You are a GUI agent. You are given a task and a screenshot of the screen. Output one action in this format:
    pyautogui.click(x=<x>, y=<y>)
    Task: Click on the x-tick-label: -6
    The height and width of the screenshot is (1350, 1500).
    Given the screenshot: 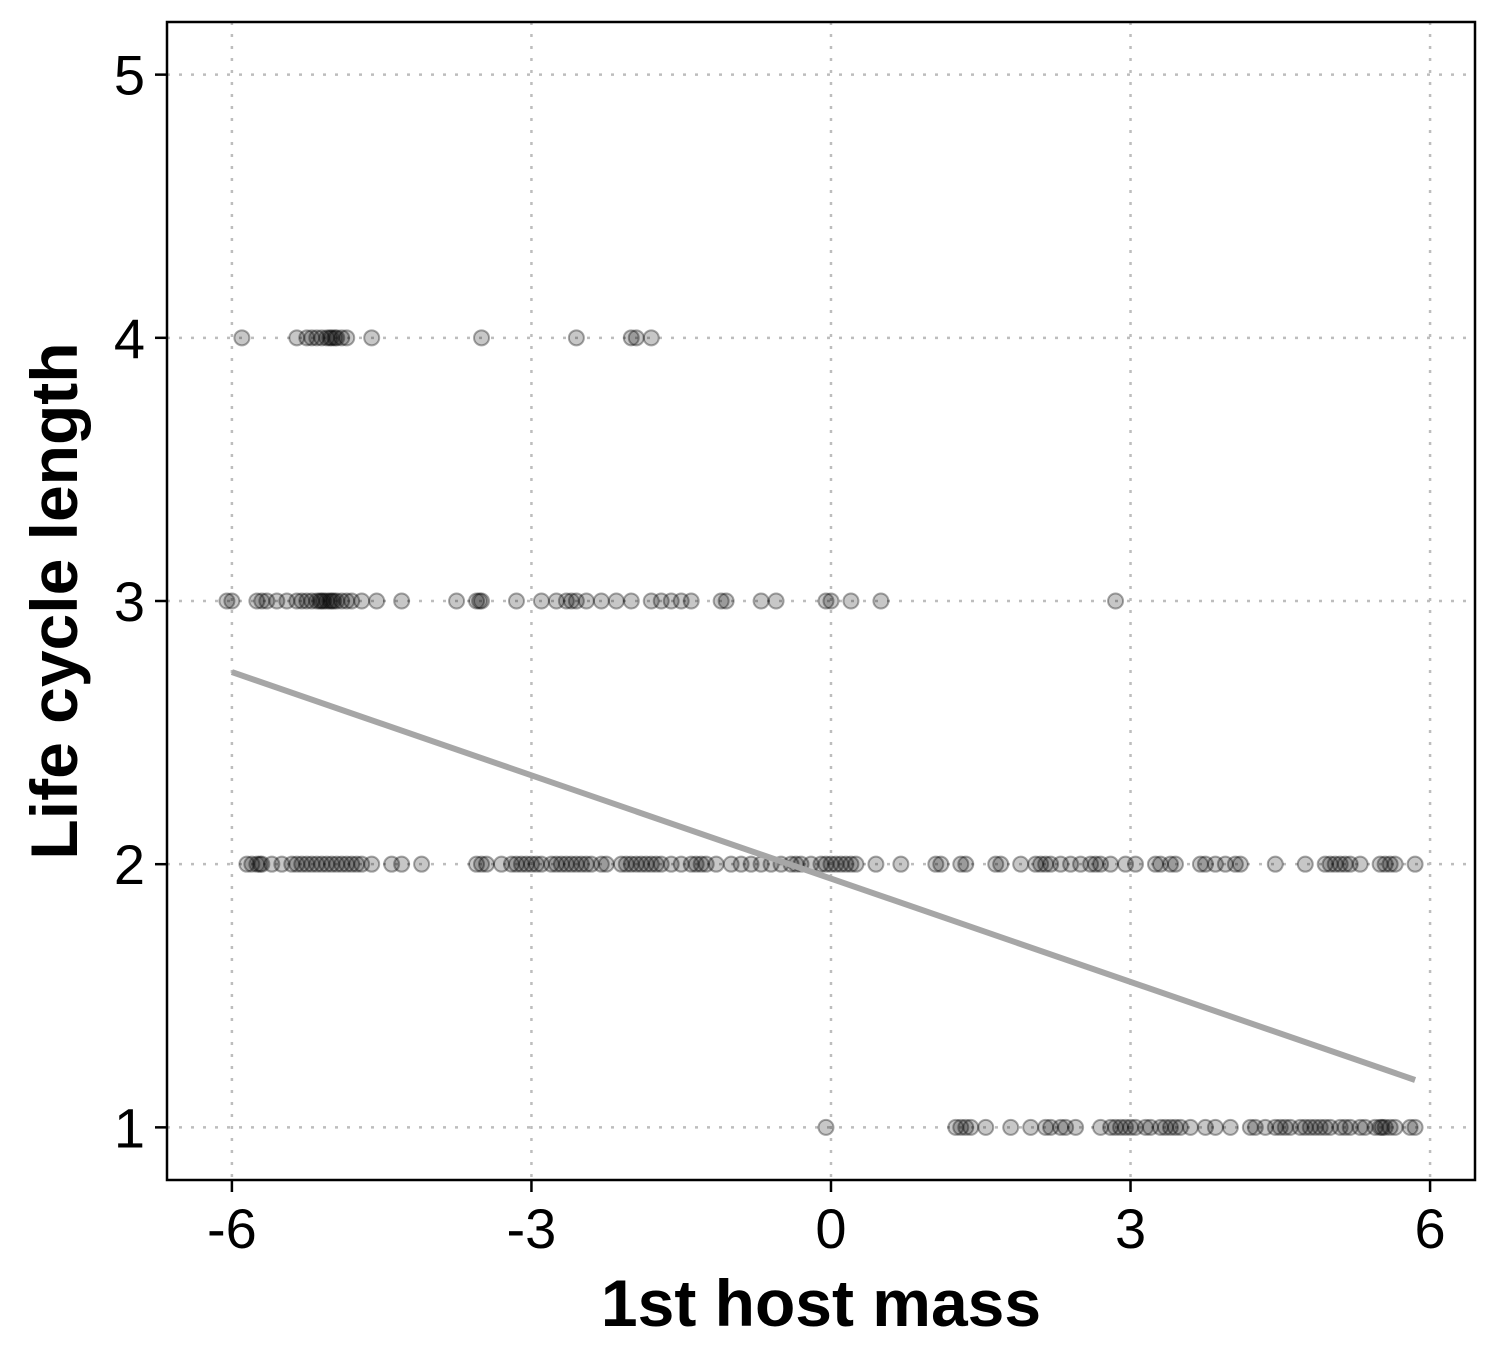 What is the action you would take?
    pyautogui.click(x=232, y=1228)
    